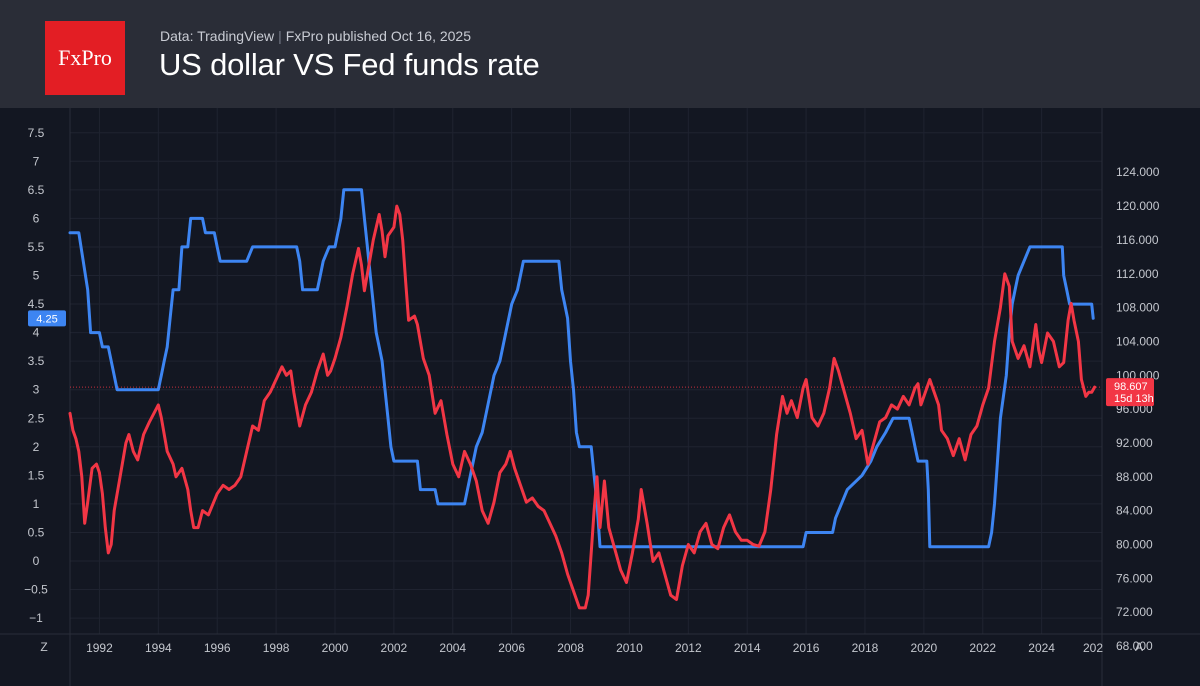 This screenshot has width=1200, height=686. Describe the element at coordinates (1131, 387) in the screenshot. I see `usd-index-badge-text: 98.607` at that location.